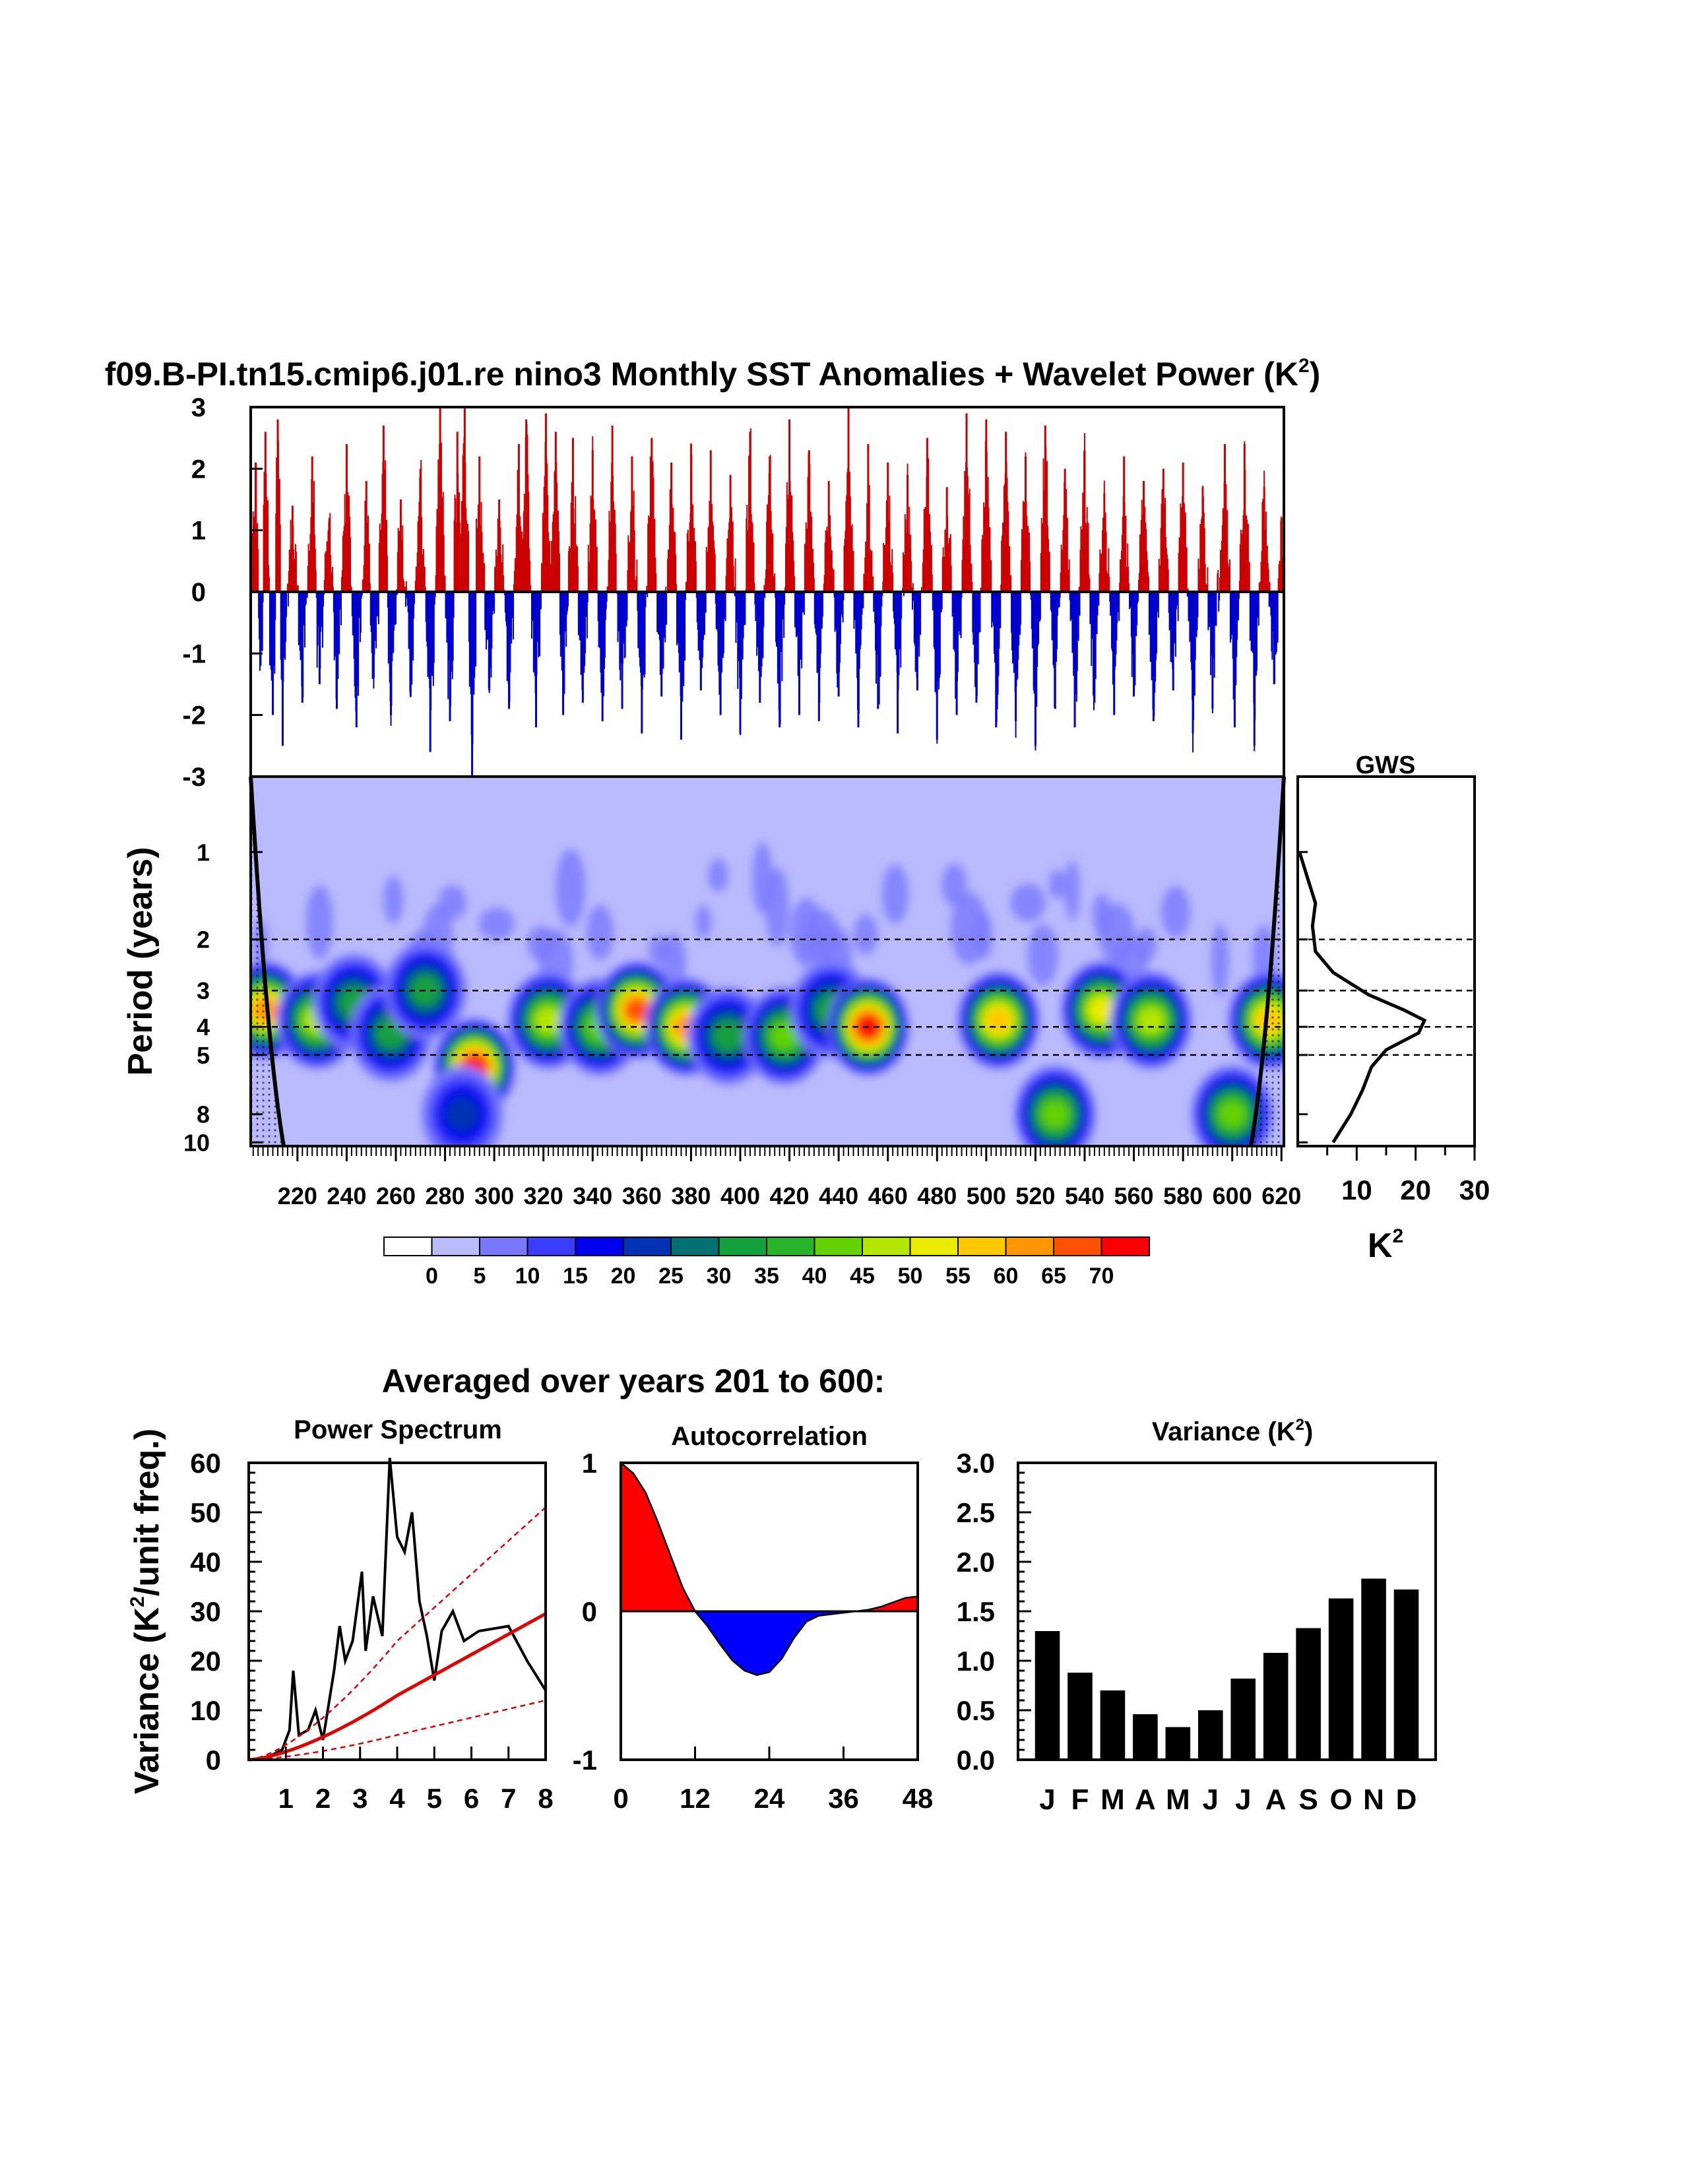  I want to click on sst-y-axis: 3 2 1 0 -1 -2 -3, so click(222, 592).